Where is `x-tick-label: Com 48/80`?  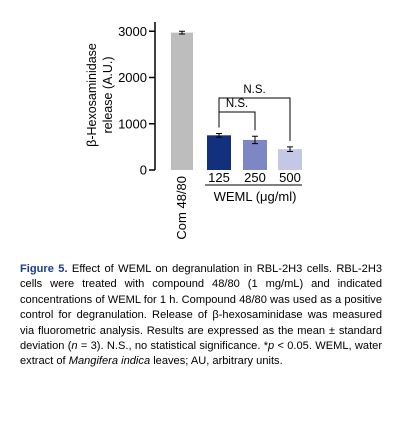
x-tick-label: Com 48/80 is located at coordinates (181, 208).